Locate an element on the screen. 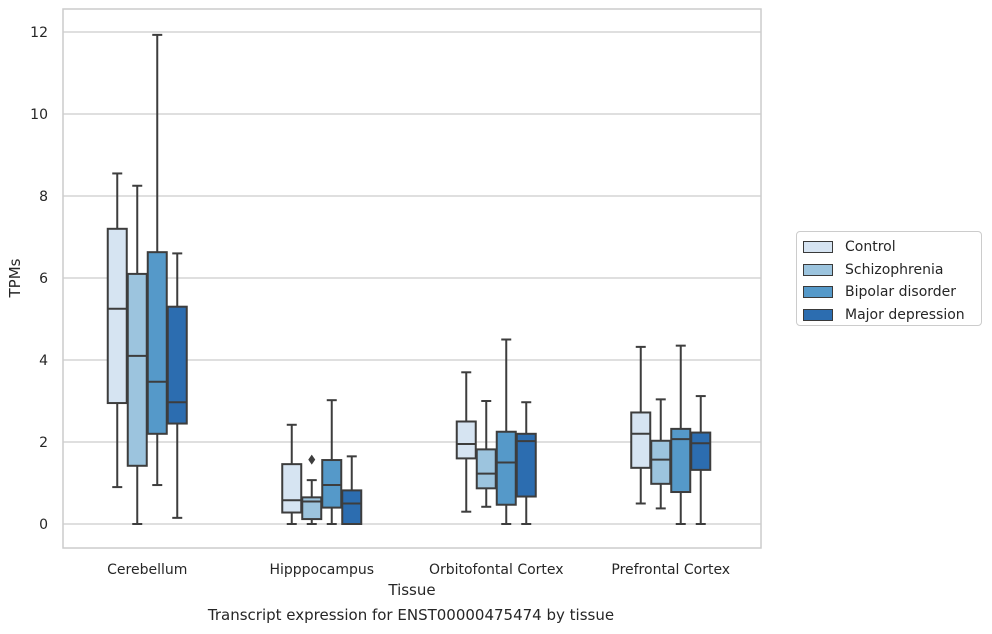  legend-item: Bipolar disorder is located at coordinates (892, 292).